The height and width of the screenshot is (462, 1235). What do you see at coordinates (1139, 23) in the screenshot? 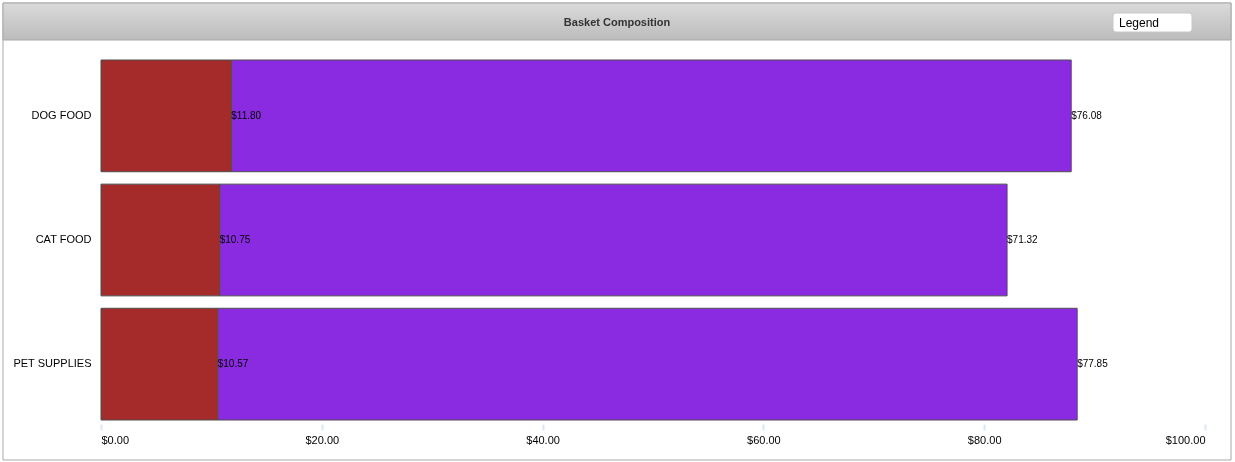
I see `text: Legend` at bounding box center [1139, 23].